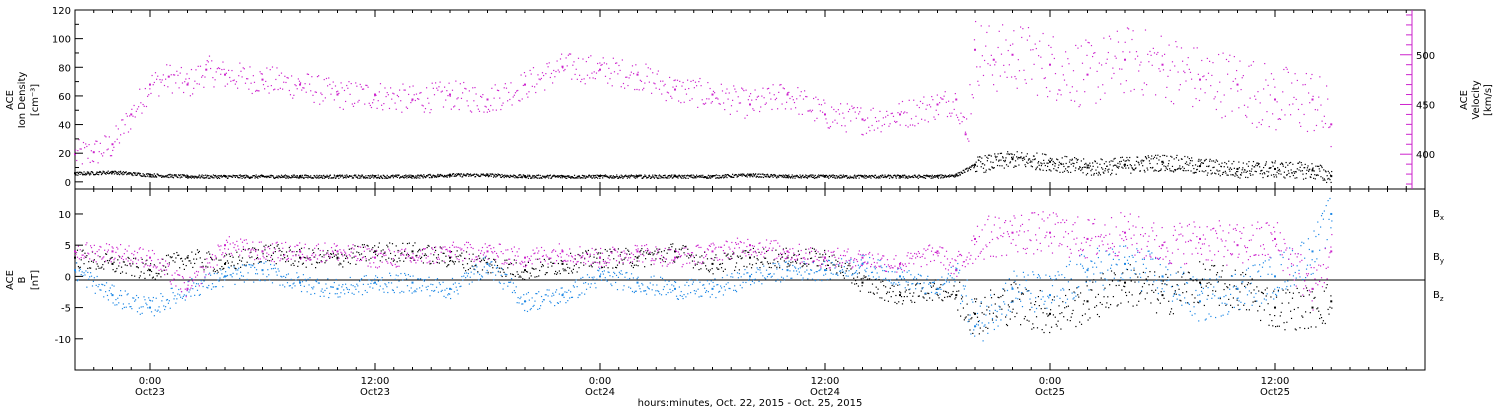 Image resolution: width=1500 pixels, height=410 pixels. Describe the element at coordinates (1237, 168) in the screenshot. I see `ion-density-point` at that location.